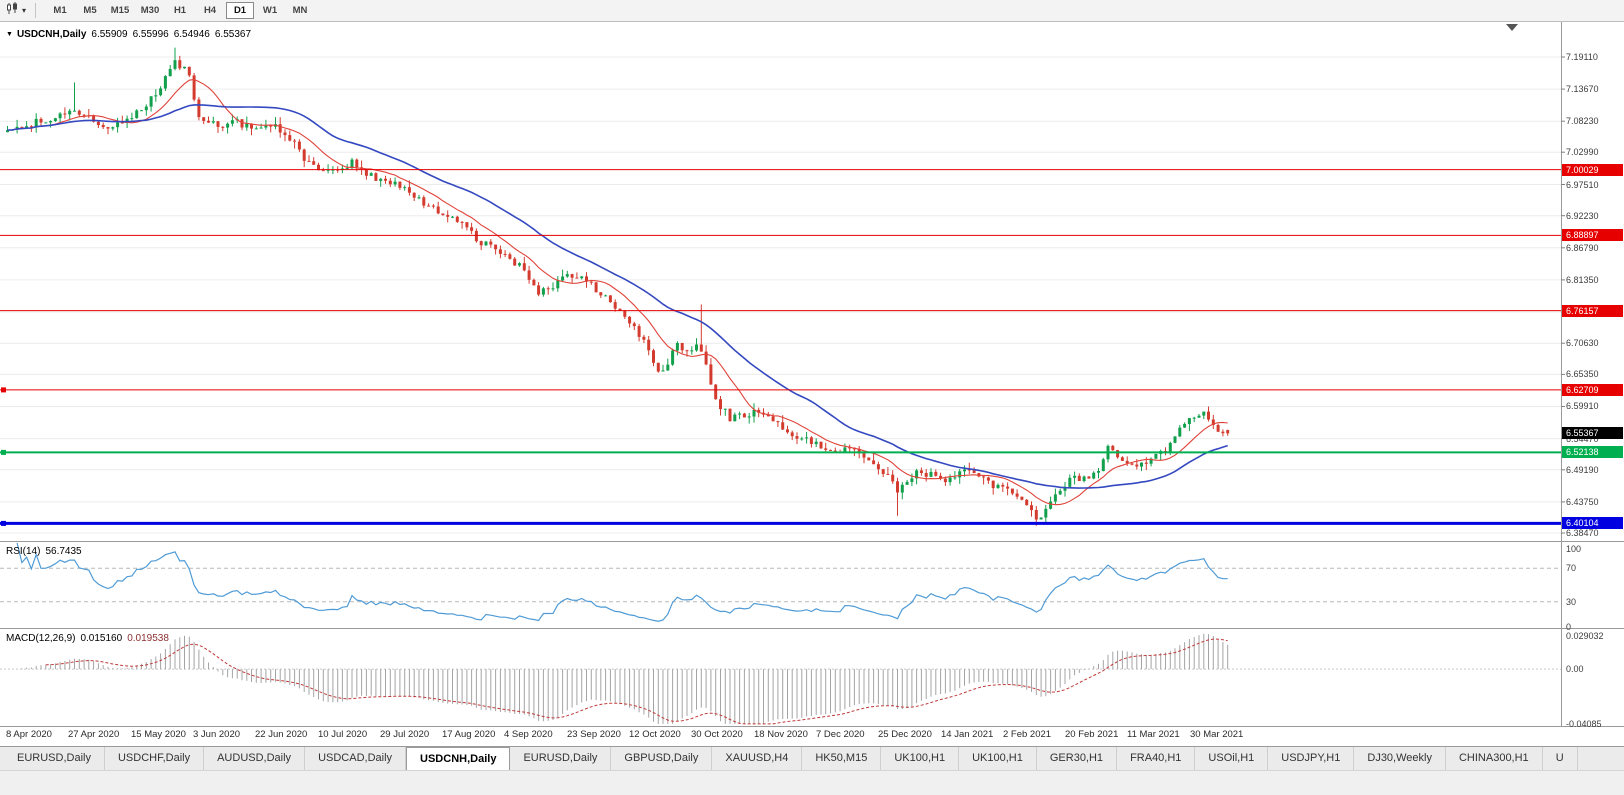  Describe the element at coordinates (60, 10) in the screenshot. I see `timeframe-button-m1: M1` at that location.